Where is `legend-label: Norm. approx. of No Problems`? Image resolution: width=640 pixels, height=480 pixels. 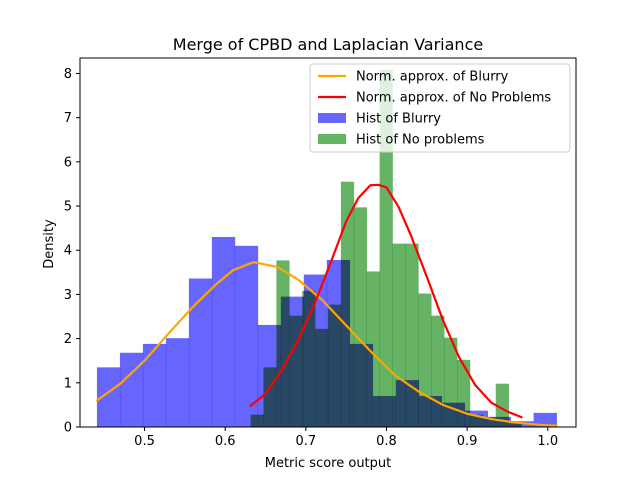 legend-label: Norm. approx. of No Problems is located at coordinates (453, 98).